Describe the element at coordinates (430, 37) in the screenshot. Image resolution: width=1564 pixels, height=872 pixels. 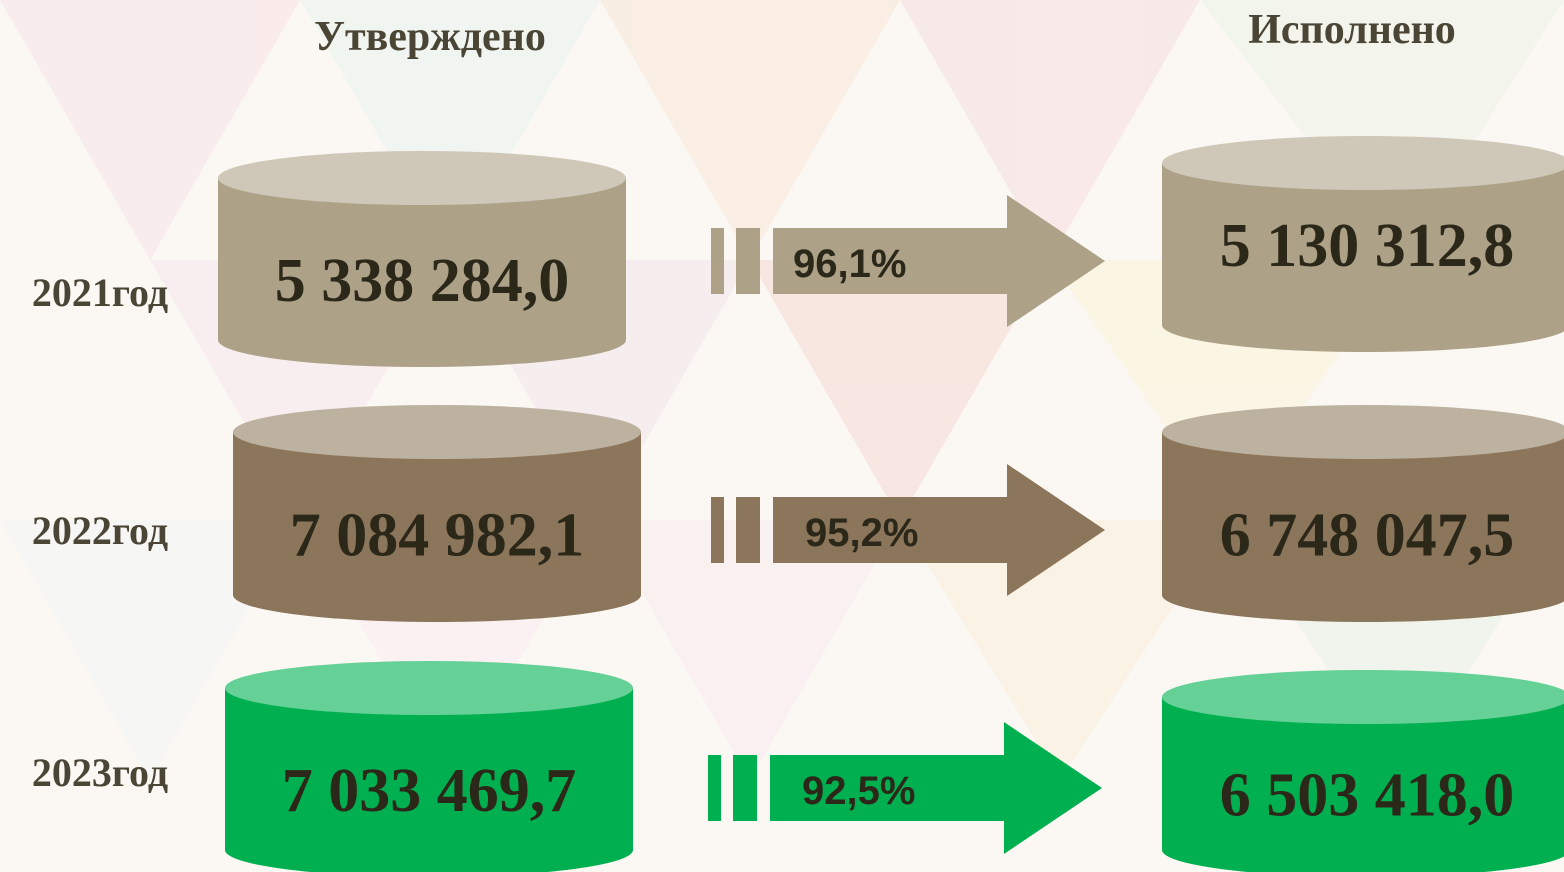
I see `header-approved: Утверждено` at that location.